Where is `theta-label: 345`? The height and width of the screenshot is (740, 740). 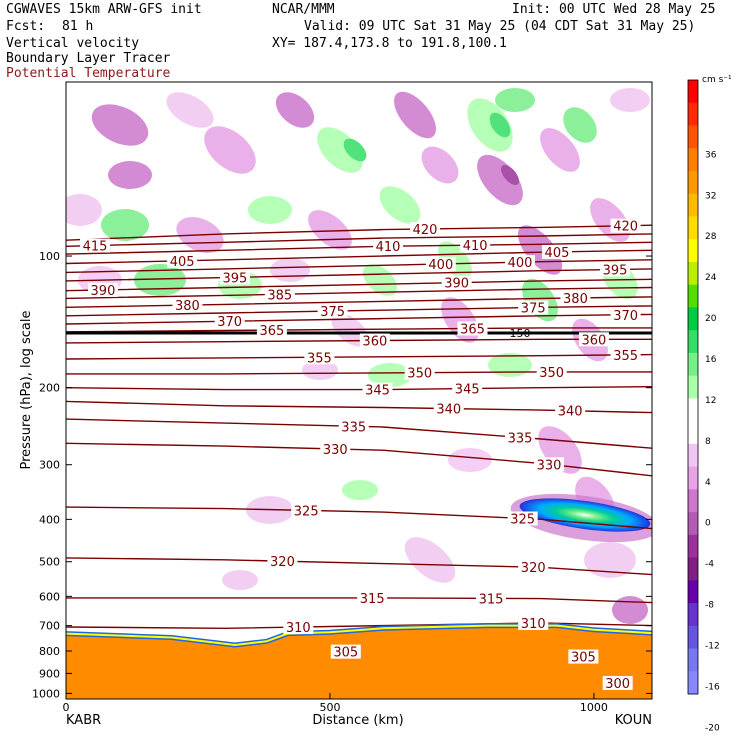 theta-label: 345 is located at coordinates (377, 390).